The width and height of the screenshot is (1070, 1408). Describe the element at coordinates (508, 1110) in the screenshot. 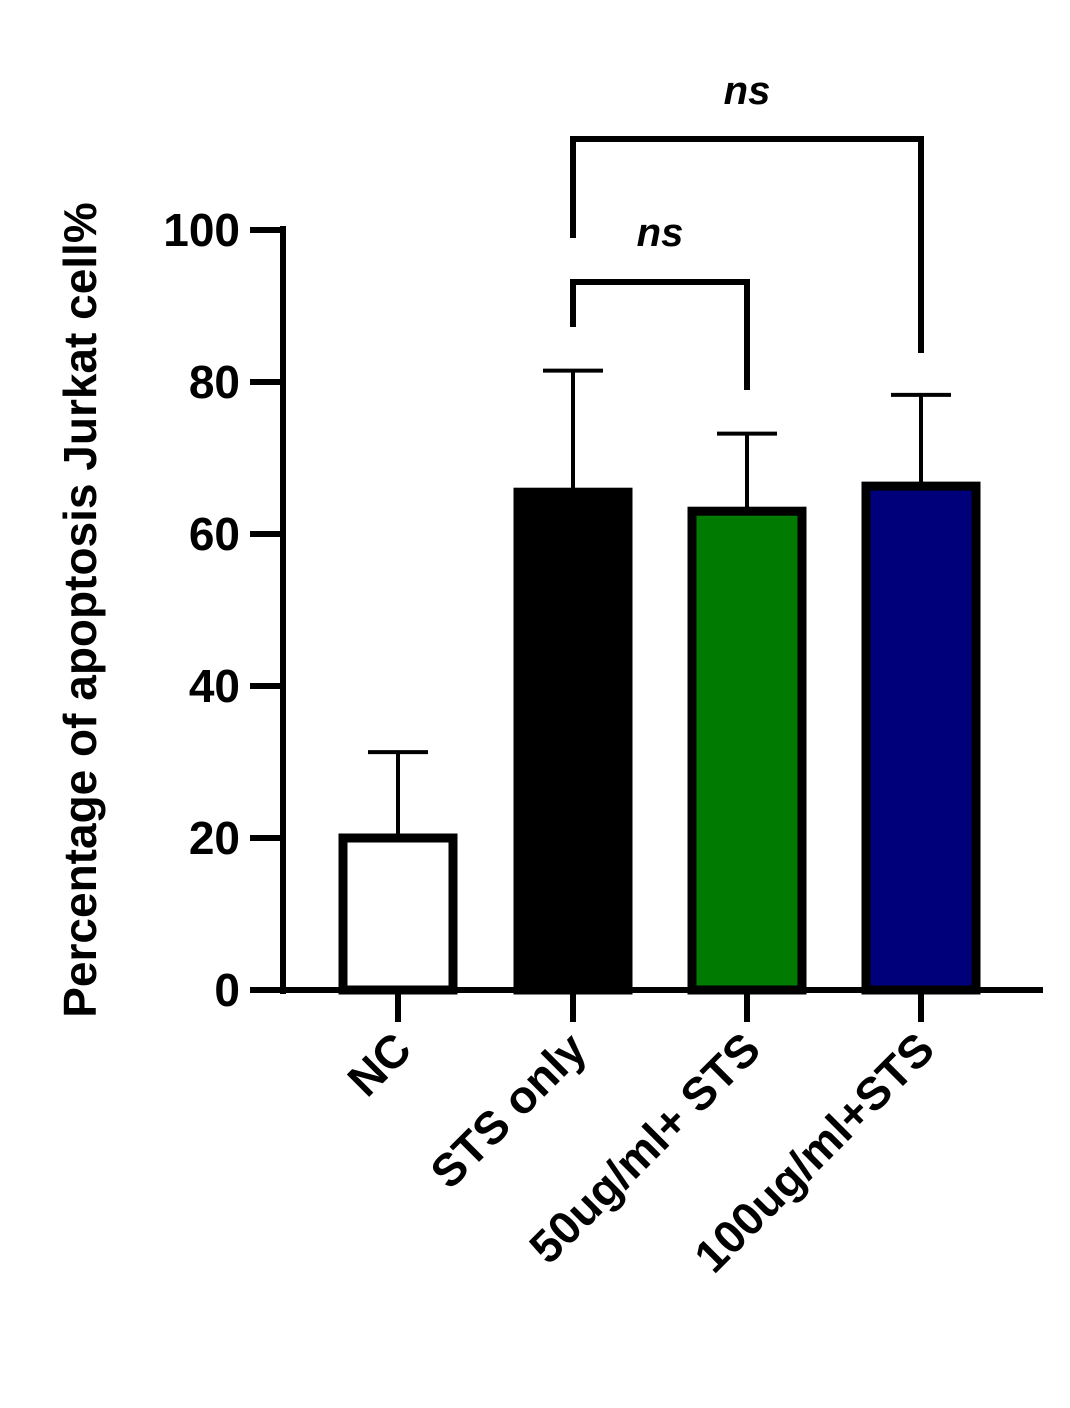

I see `category-label: STS only` at that location.